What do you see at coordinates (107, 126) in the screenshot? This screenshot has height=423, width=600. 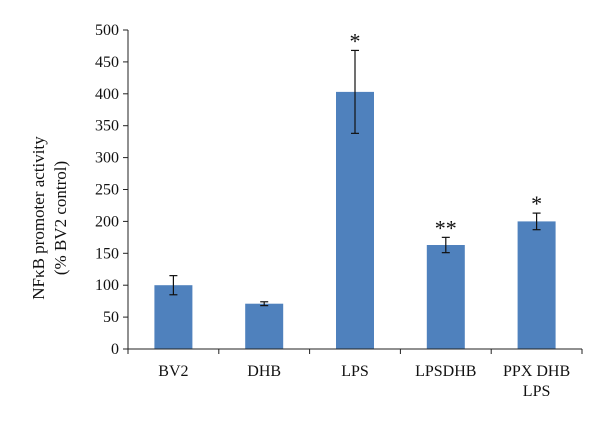 I see `y-tick-label: 350` at bounding box center [107, 126].